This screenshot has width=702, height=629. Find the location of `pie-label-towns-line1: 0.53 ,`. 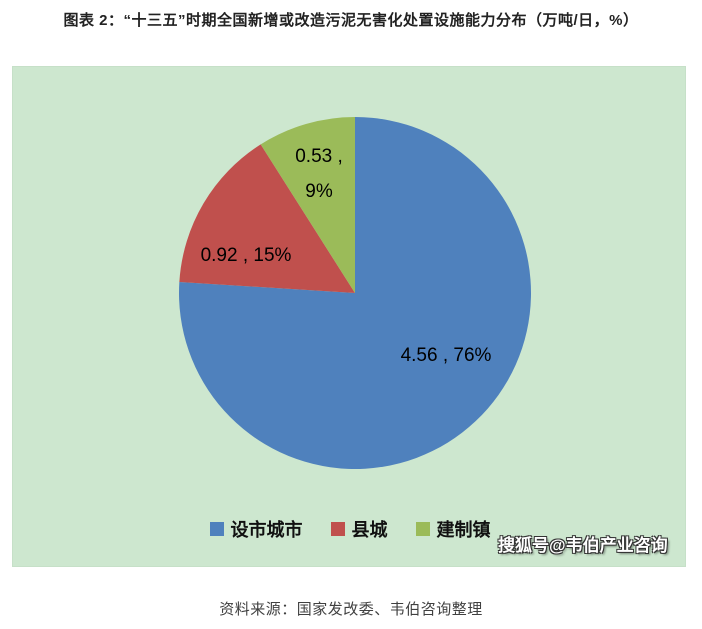

pie-label-towns-line1: 0.53 , is located at coordinates (319, 156).